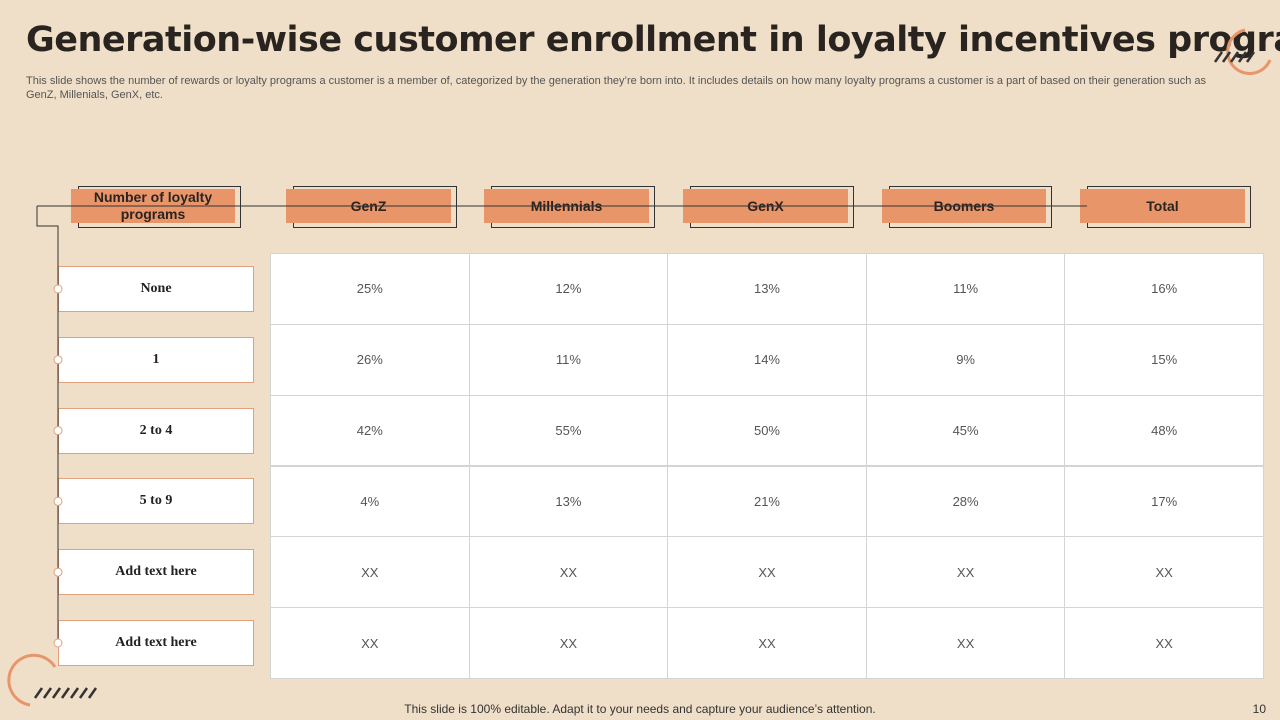 Image resolution: width=1280 pixels, height=720 pixels. What do you see at coordinates (1164, 430) in the screenshot?
I see `table-cell: 48%` at bounding box center [1164, 430].